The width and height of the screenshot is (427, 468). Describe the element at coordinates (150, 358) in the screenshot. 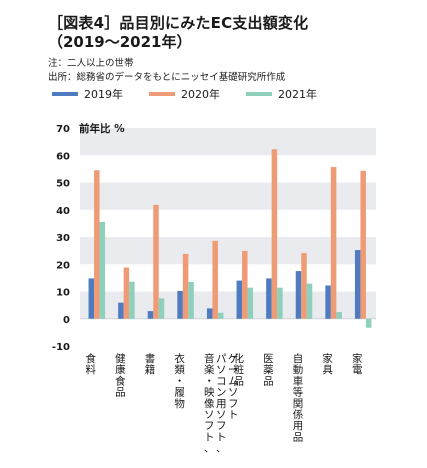

I see `category-label-char: 書` at that location.